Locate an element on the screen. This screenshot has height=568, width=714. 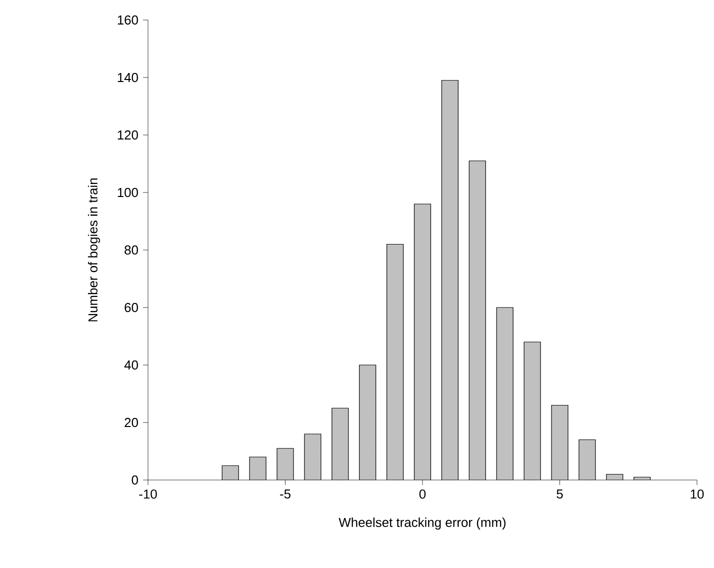
y-tick-label: 160 is located at coordinates (128, 20).